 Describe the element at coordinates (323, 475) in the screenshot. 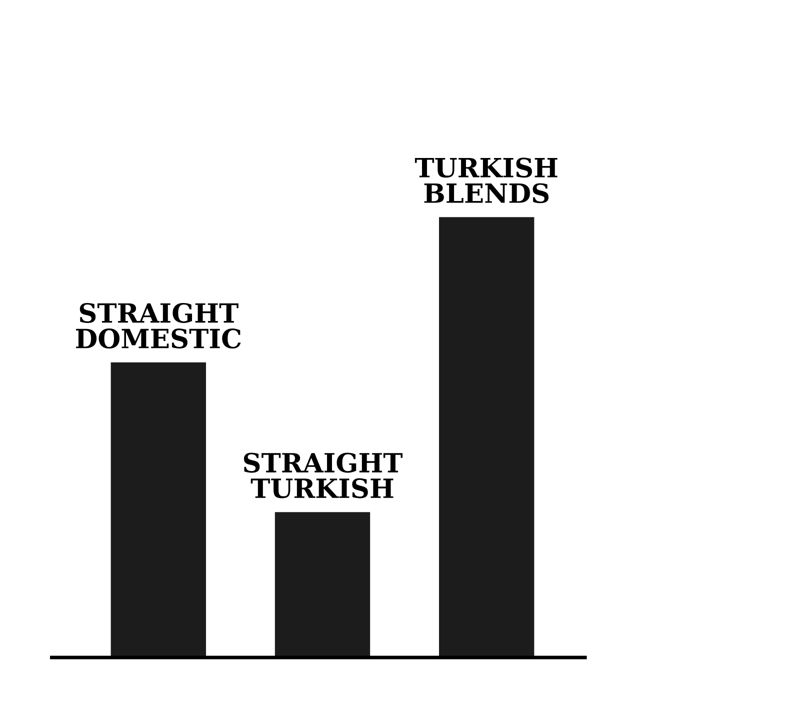

I see `x-tick-label: STRAIGHT TURKISH` at that location.